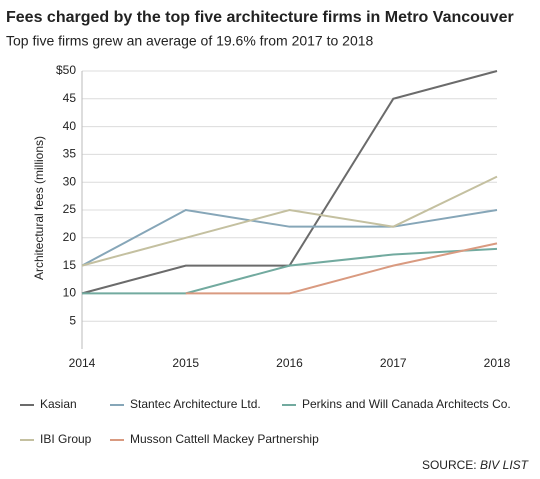 The image size is (540, 479). Describe the element at coordinates (195, 404) in the screenshot. I see `legend-label: Stantec Architecture Ltd.` at that location.